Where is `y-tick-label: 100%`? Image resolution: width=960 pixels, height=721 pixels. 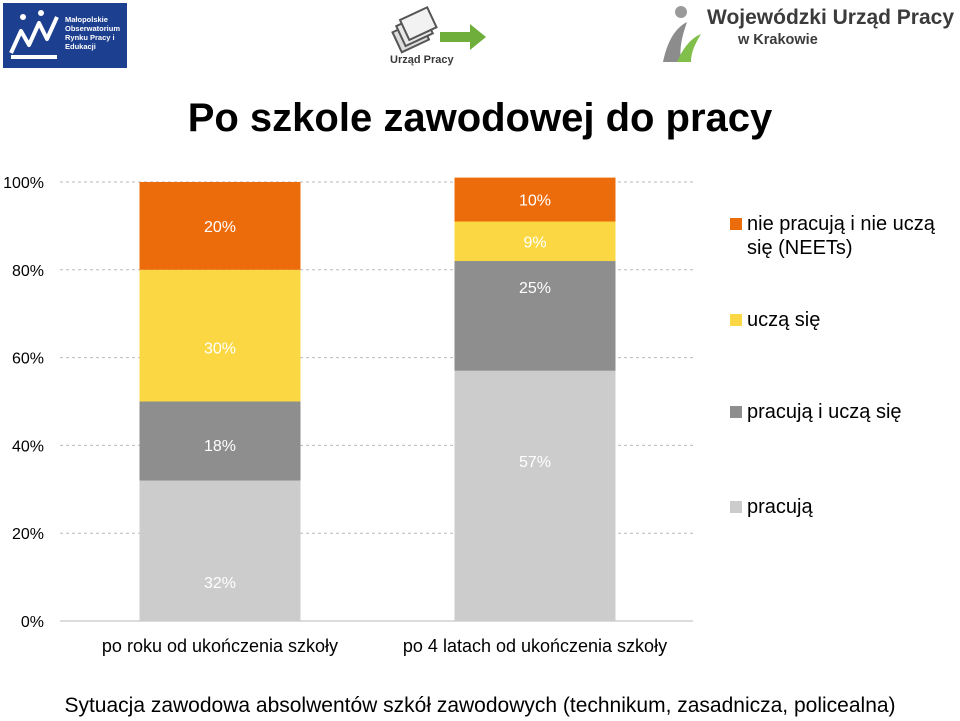
y-tick-label: 100% is located at coordinates (23, 183).